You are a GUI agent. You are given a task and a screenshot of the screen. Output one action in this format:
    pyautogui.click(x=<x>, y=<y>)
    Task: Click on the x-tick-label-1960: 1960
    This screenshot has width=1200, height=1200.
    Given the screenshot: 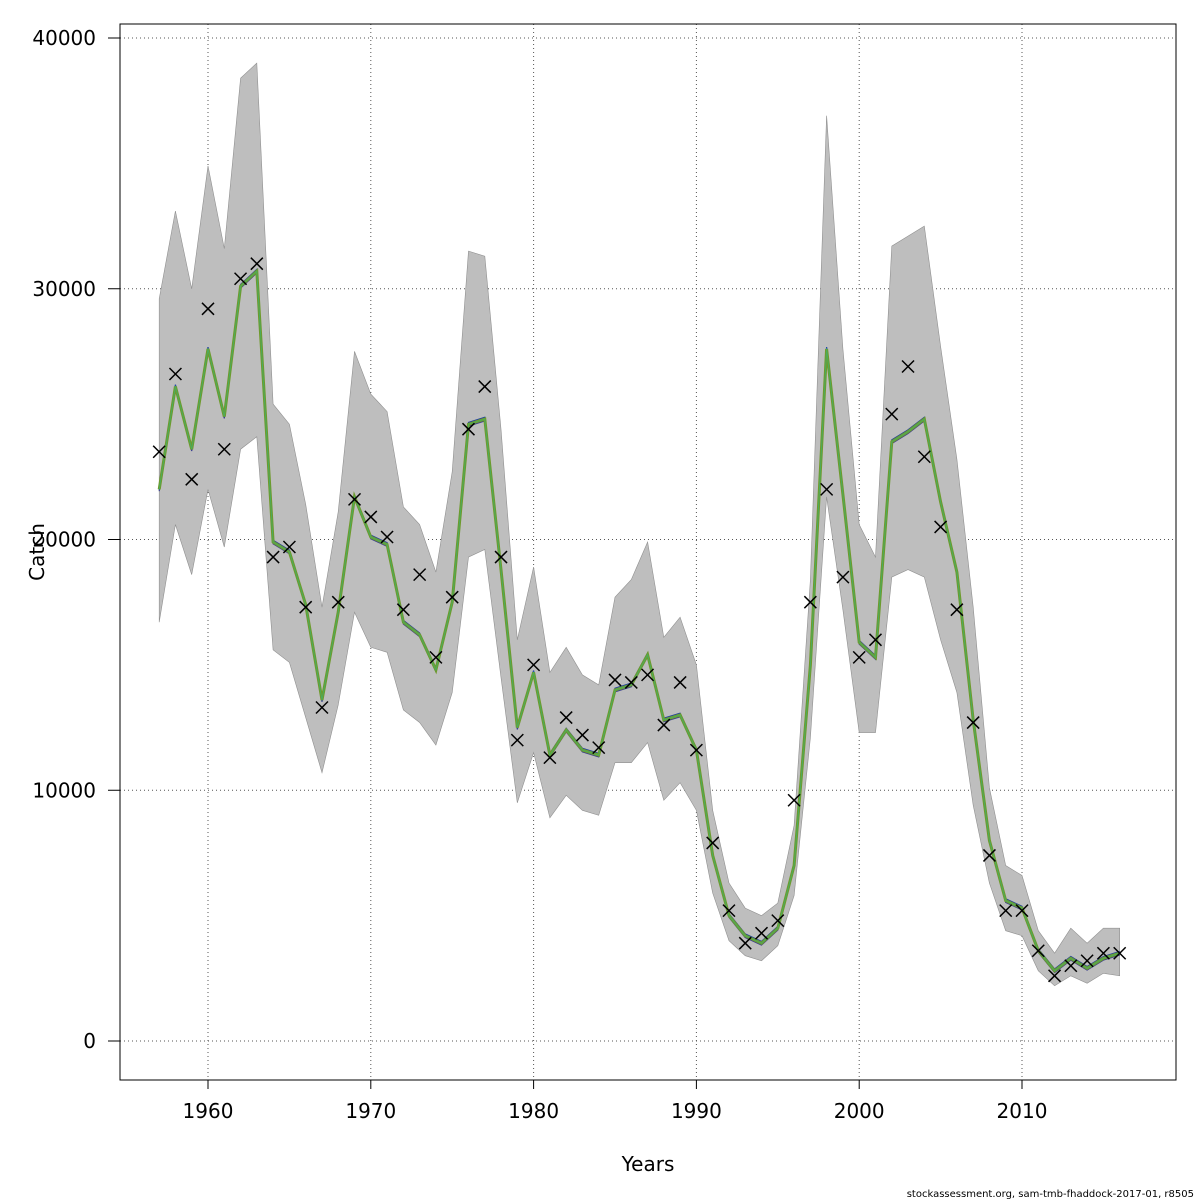 What is the action you would take?
    pyautogui.click(x=208, y=1111)
    